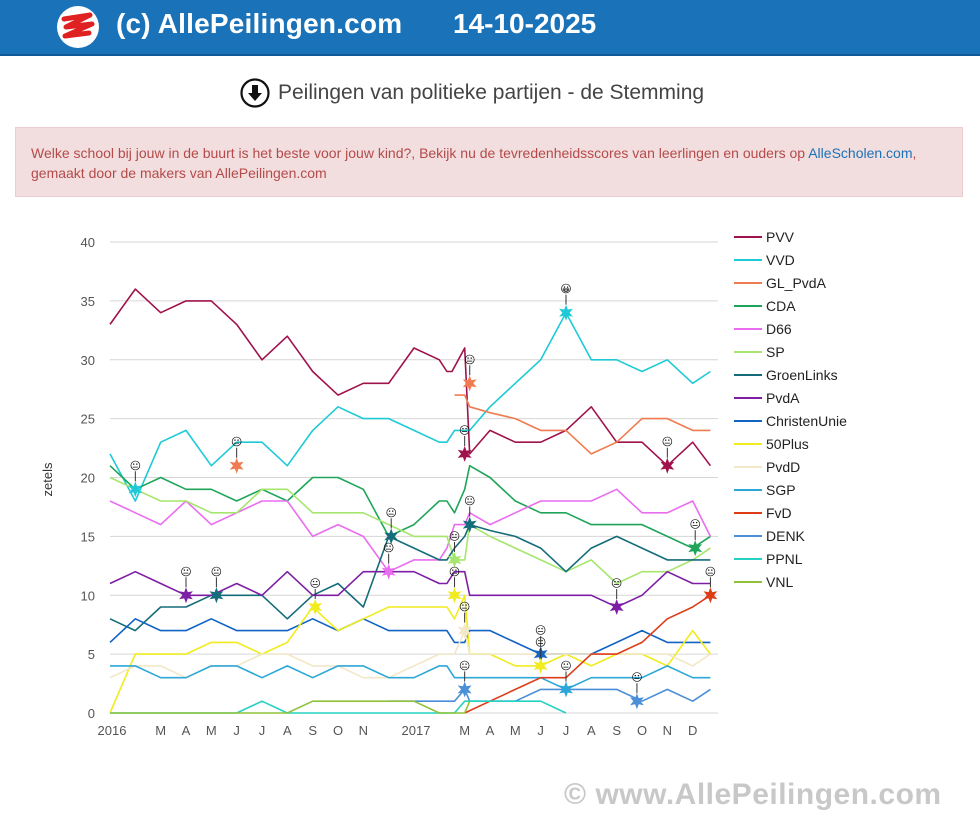  Describe the element at coordinates (780, 260) in the screenshot. I see `legend-label: VVD` at that location.